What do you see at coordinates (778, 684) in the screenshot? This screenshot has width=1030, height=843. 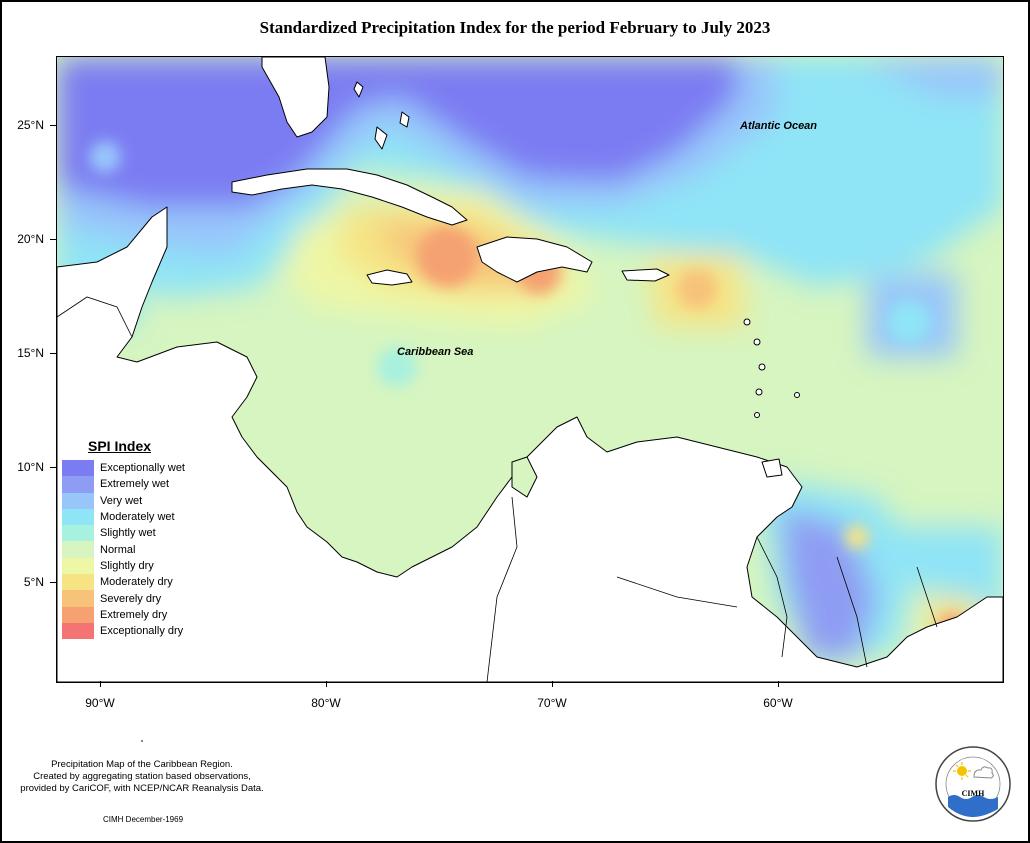 I see `x-tick-60w` at bounding box center [778, 684].